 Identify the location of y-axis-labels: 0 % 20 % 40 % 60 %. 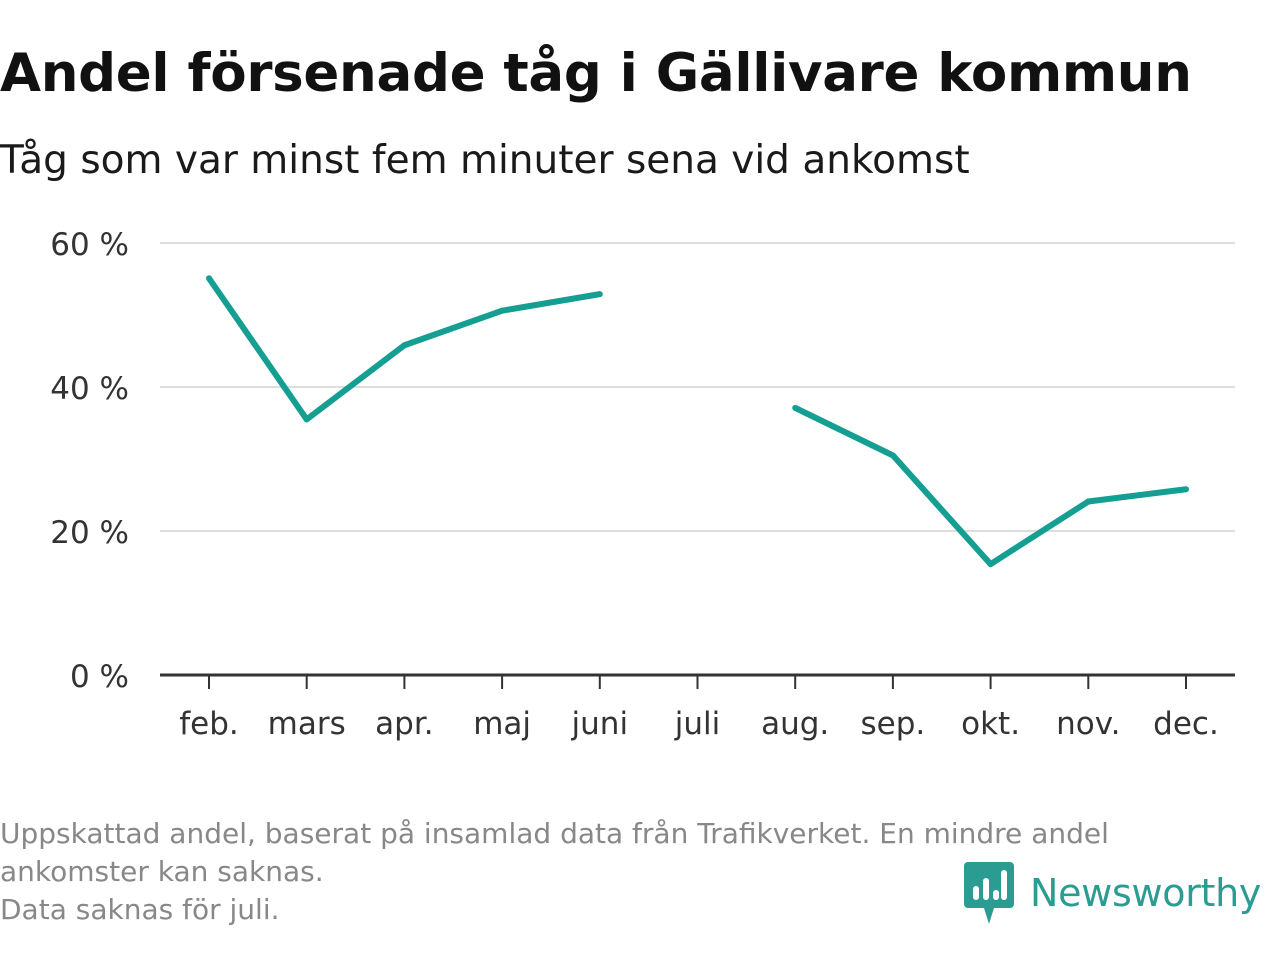
(89, 461).